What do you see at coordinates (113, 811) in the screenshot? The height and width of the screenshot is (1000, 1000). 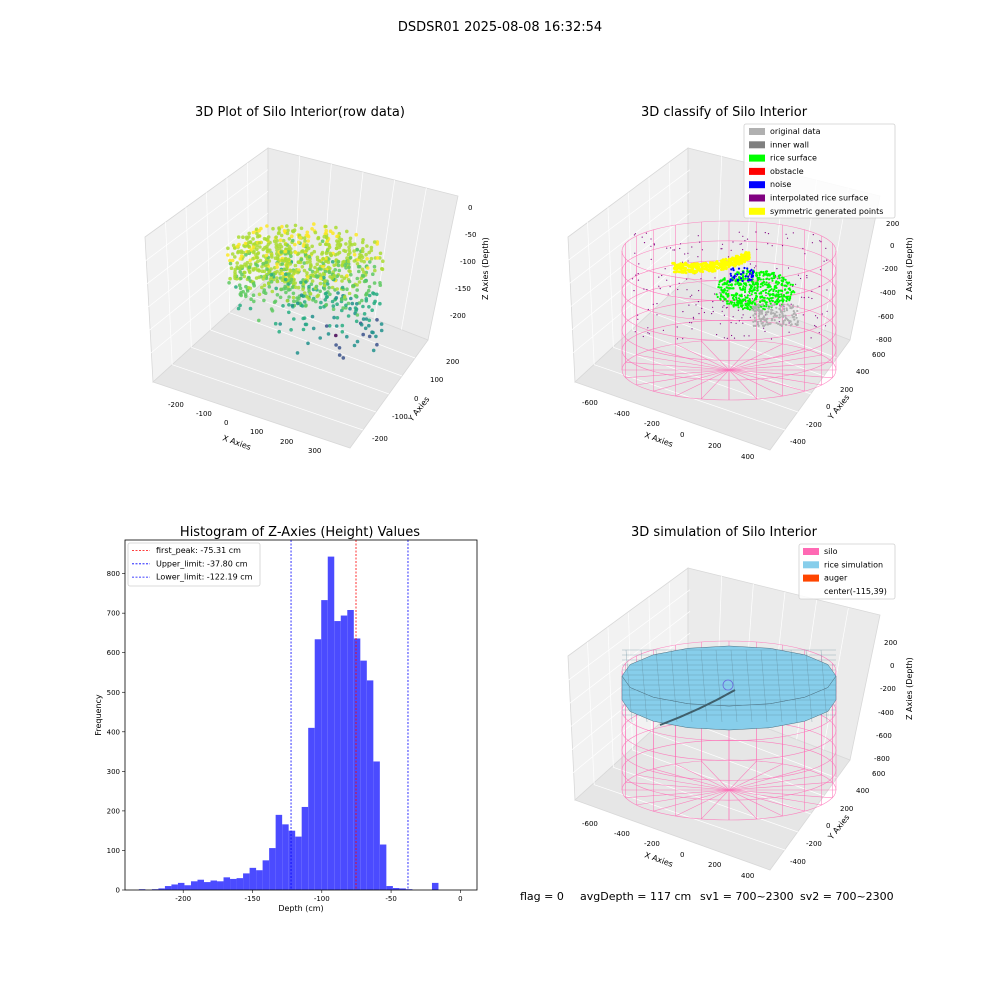 I see `y-tick-label: 200` at bounding box center [113, 811].